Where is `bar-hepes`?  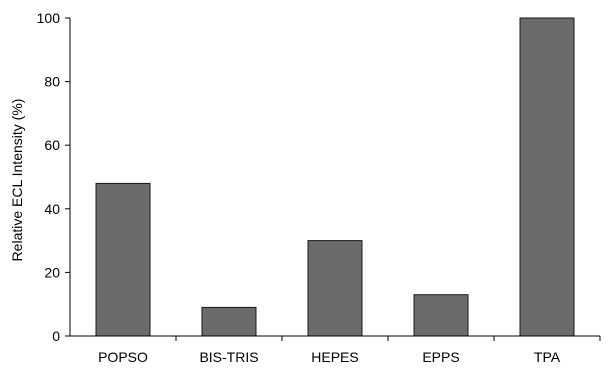
bar-hepes is located at coordinates (335, 288).